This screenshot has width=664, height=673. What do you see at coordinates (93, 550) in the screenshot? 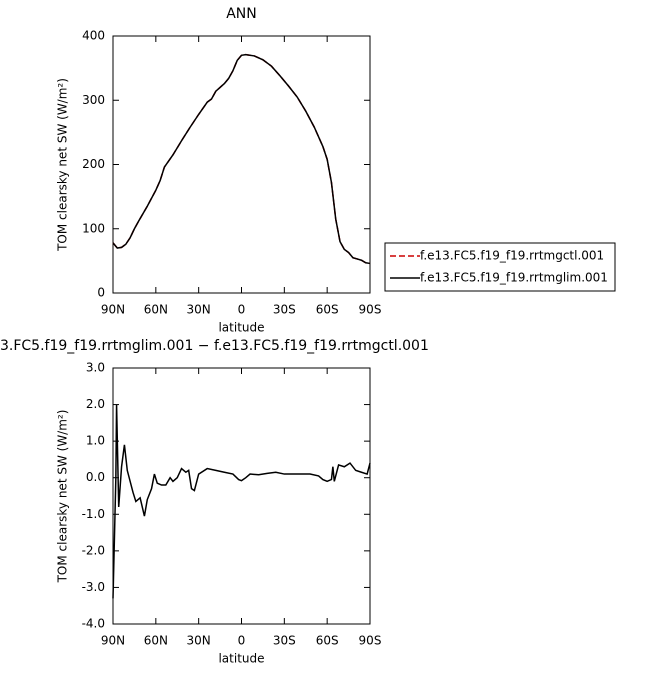
I see `y-tick-label: -2.0` at bounding box center [93, 550].